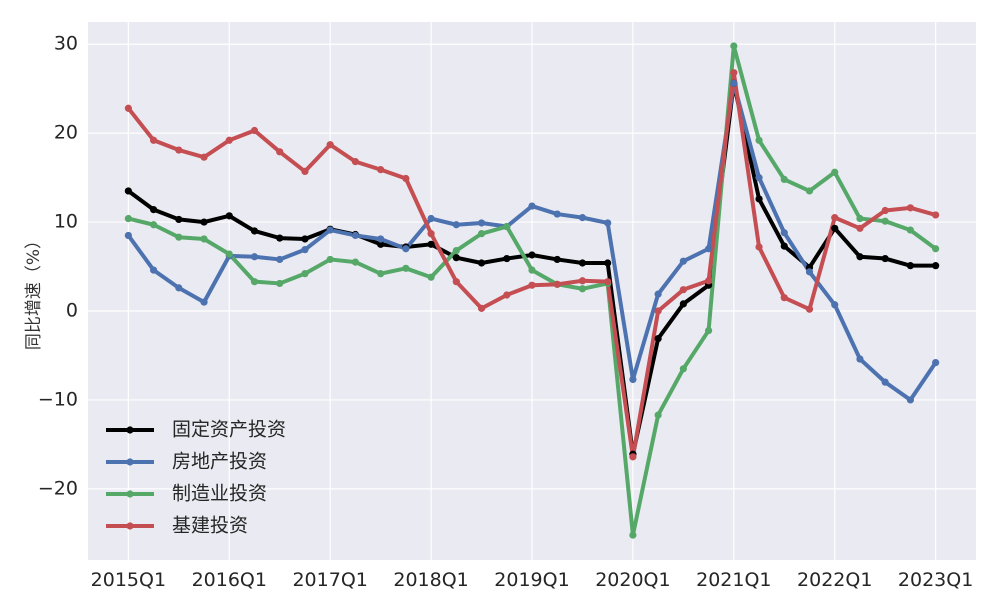  Describe the element at coordinates (58, 266) in the screenshot. I see `y-tick-labels: −20 −10 0 10 20 30` at that location.